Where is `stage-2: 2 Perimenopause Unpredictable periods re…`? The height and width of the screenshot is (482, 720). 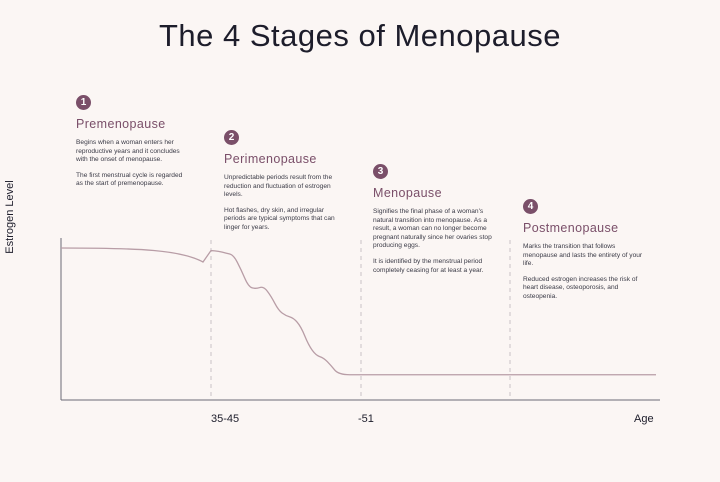
stage-2: 2 Perimenopause Unpredictable periods re… is located at coordinates (282, 185).